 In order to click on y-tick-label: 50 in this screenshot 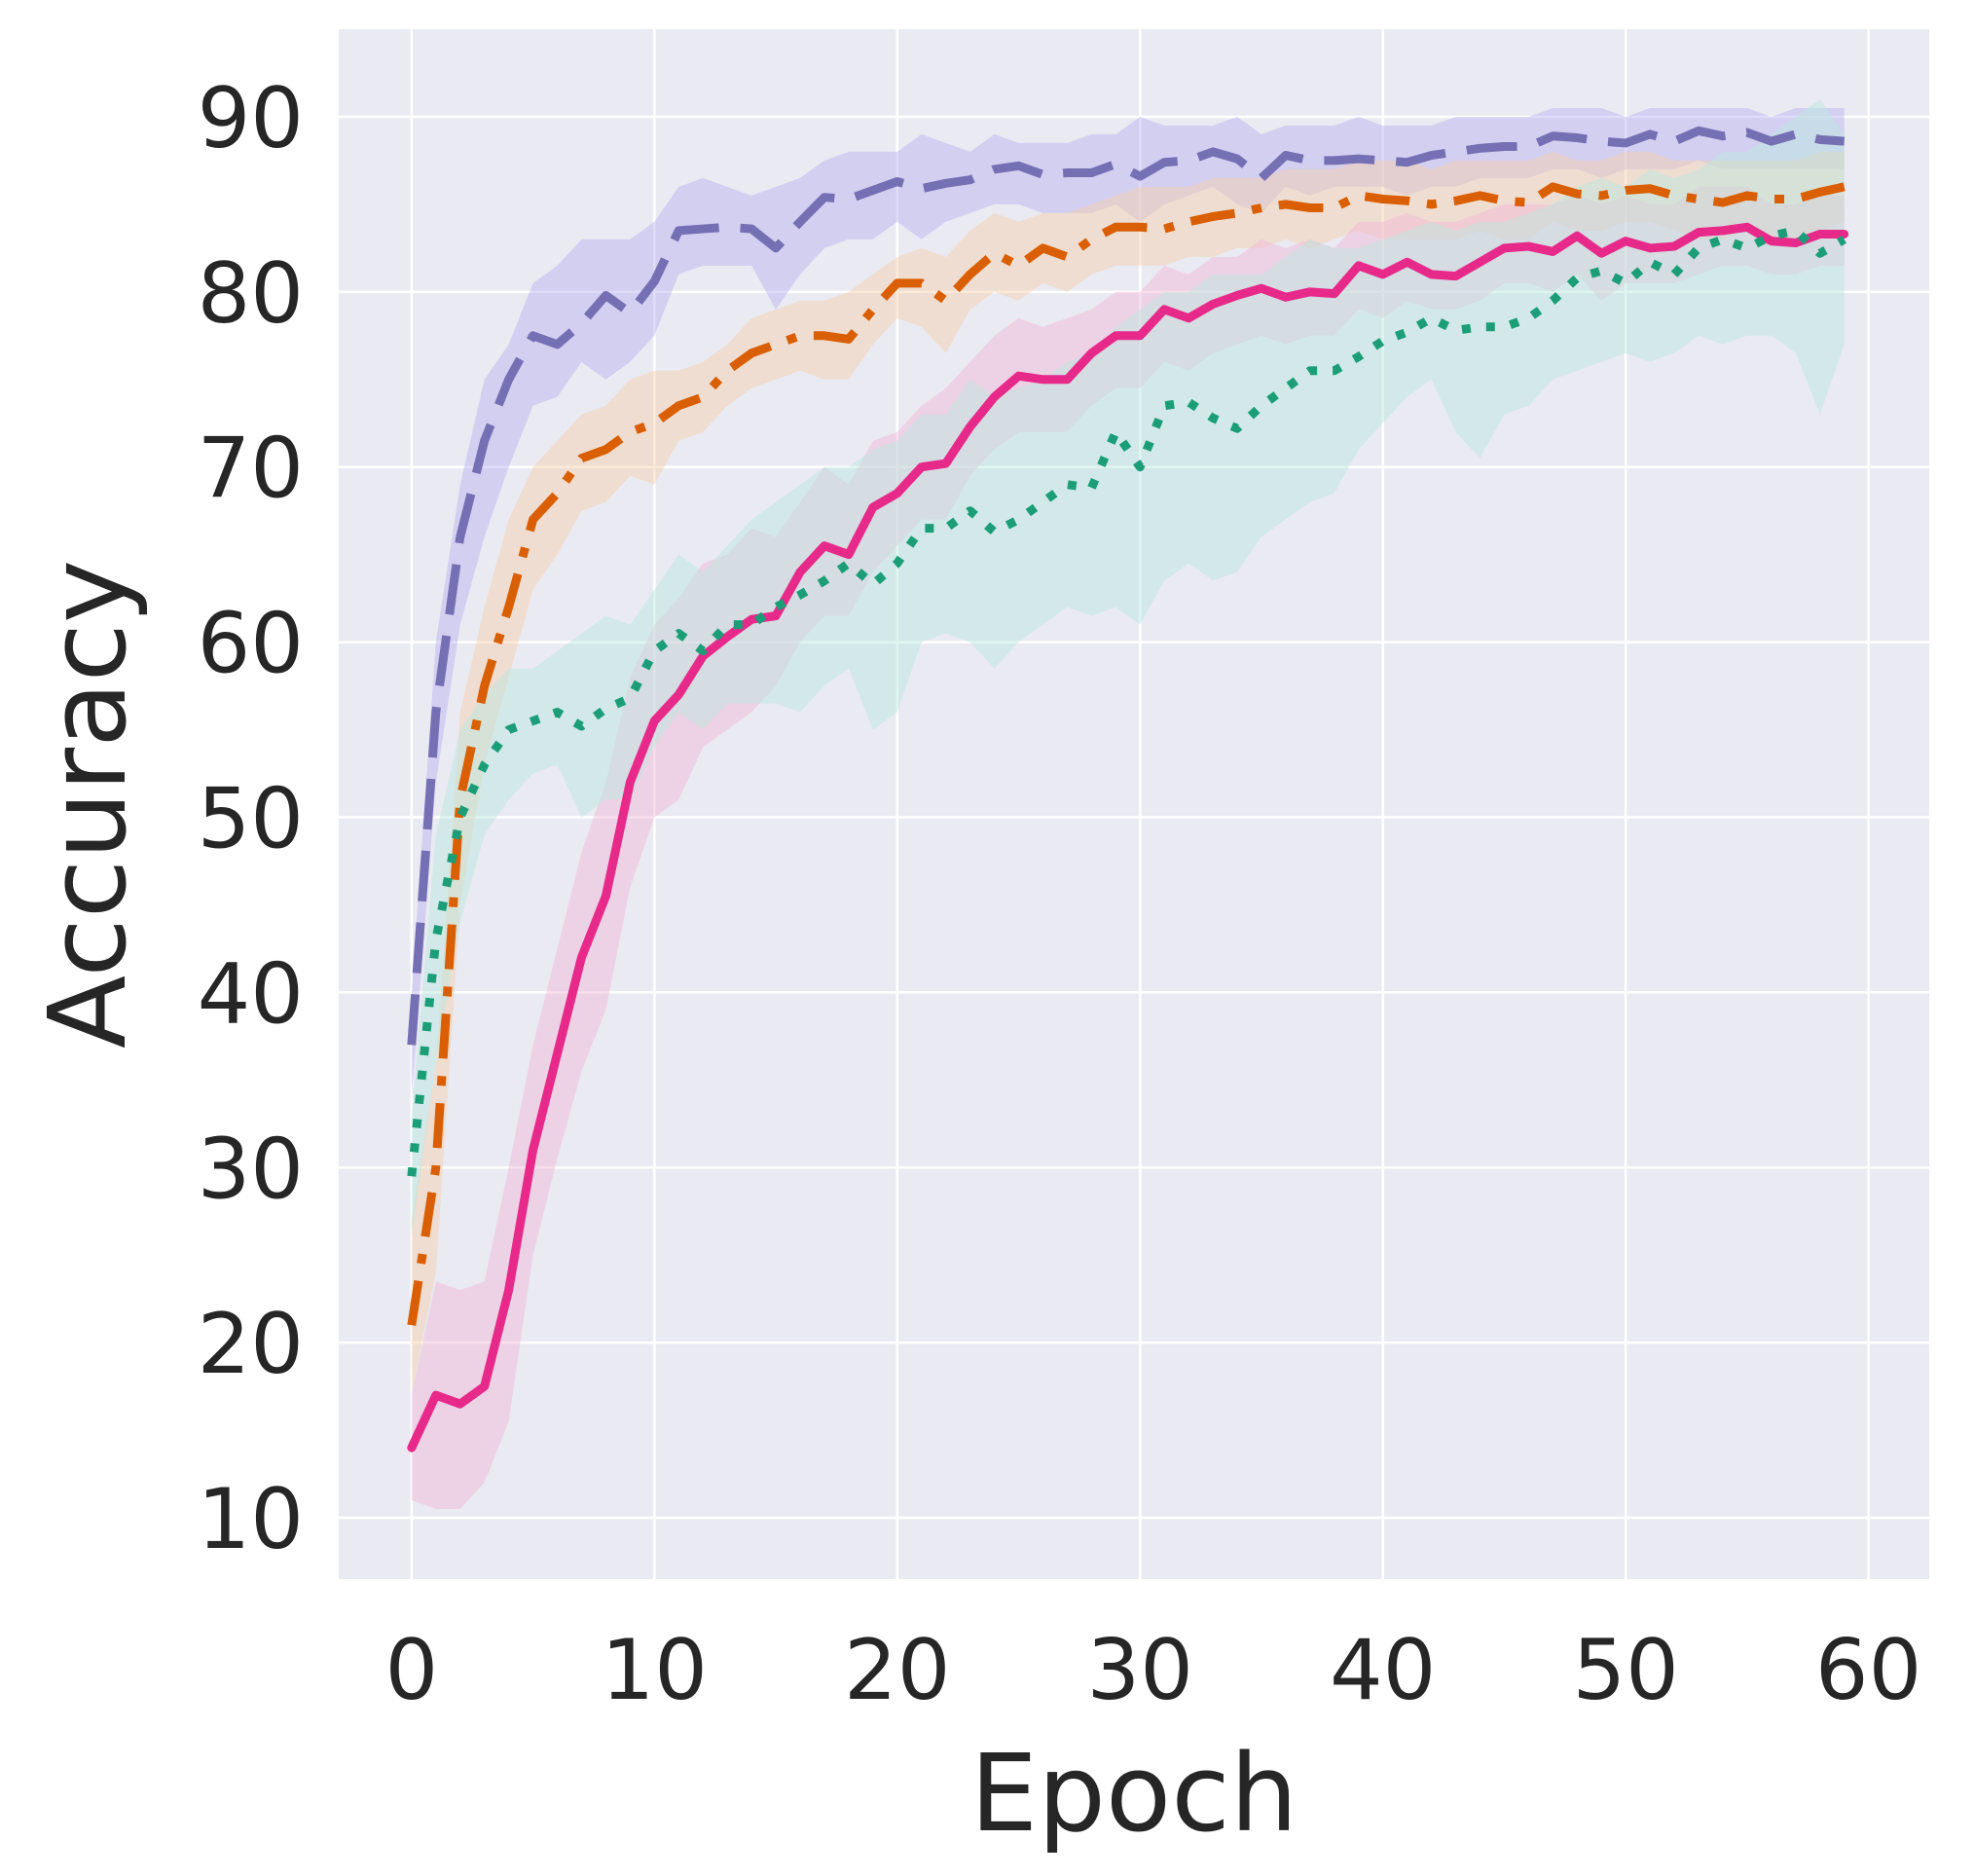, I will do `click(251, 819)`.